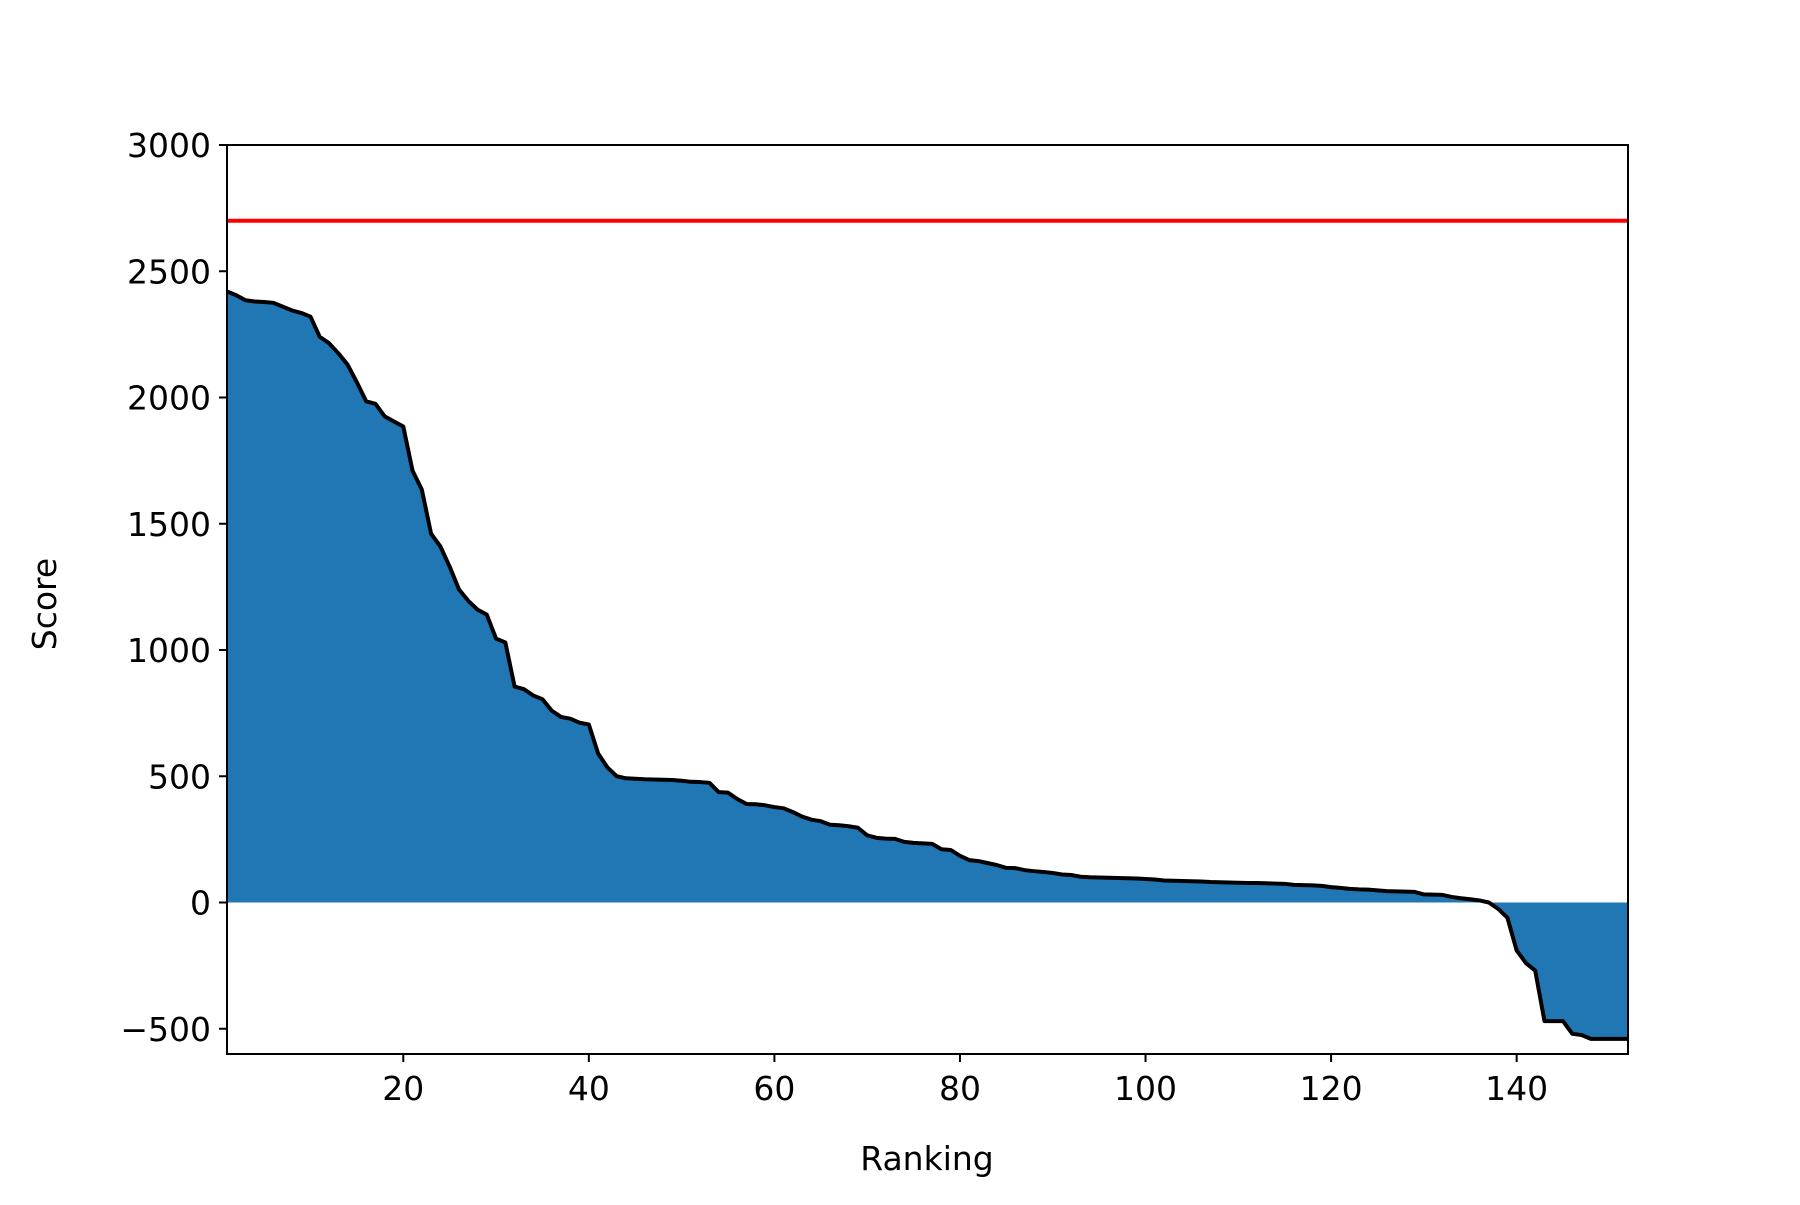  Describe the element at coordinates (169, 271) in the screenshot. I see `y-tick-label: 2500` at that location.